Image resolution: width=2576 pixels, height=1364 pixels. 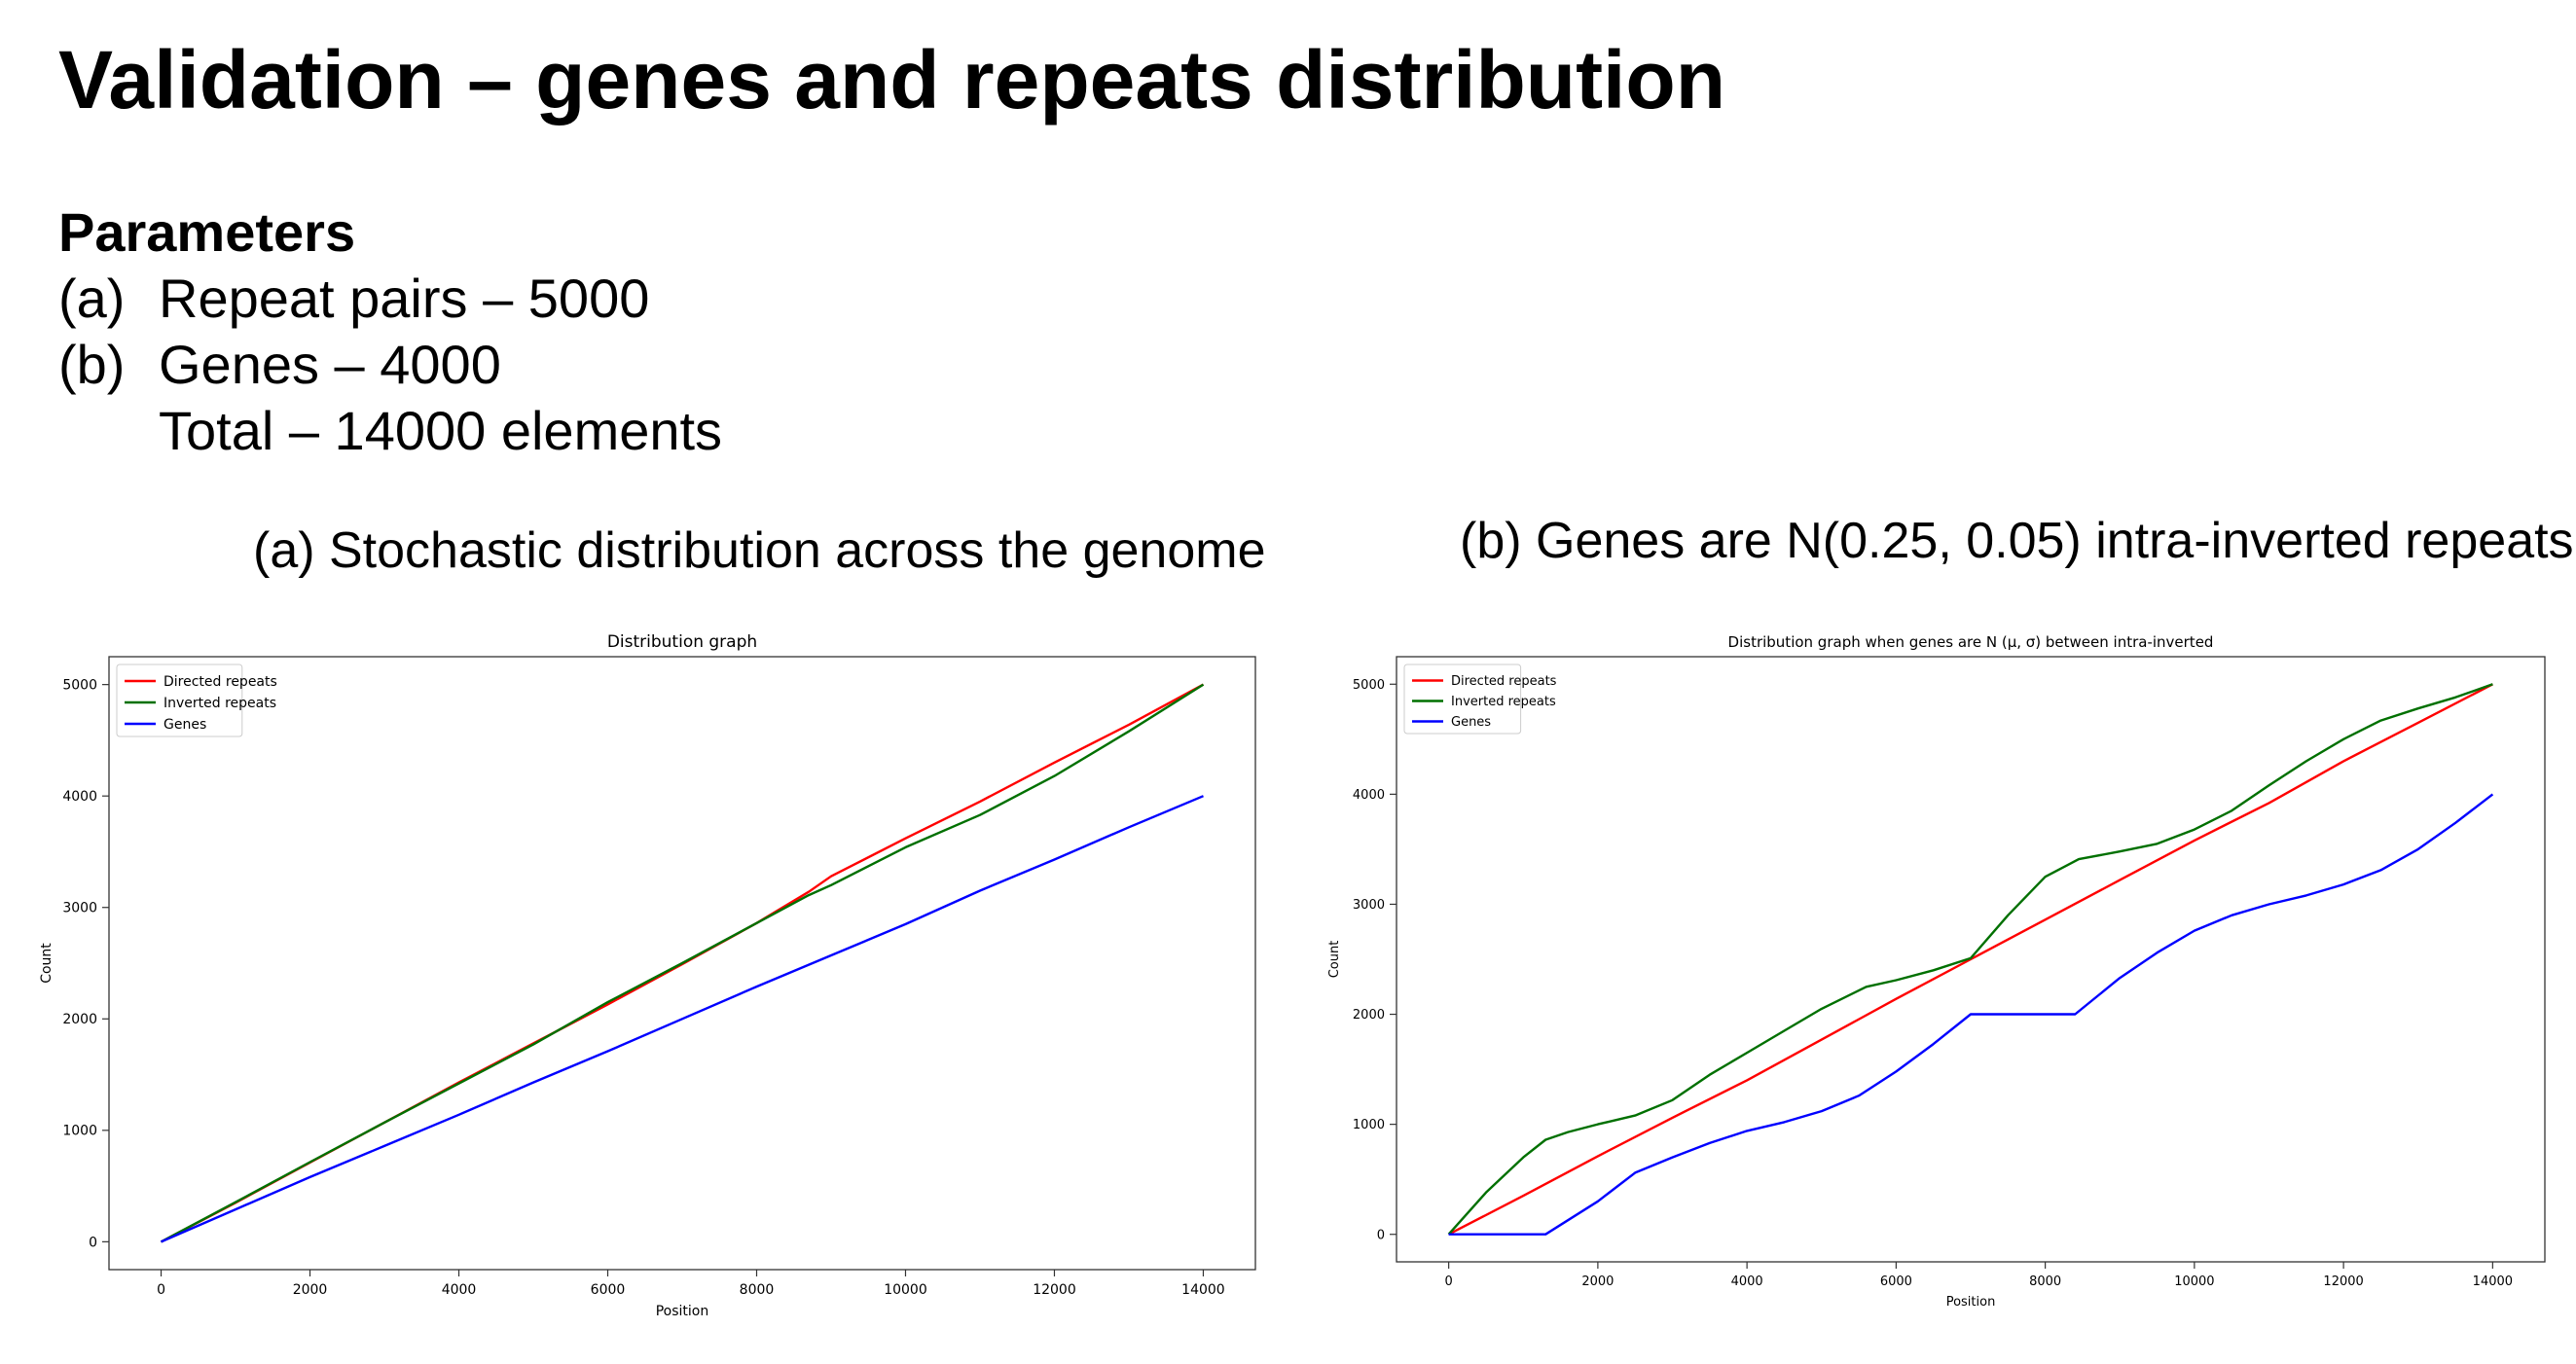 I want to click on param-text: Repeat pairs – 5000, so click(x=404, y=298).